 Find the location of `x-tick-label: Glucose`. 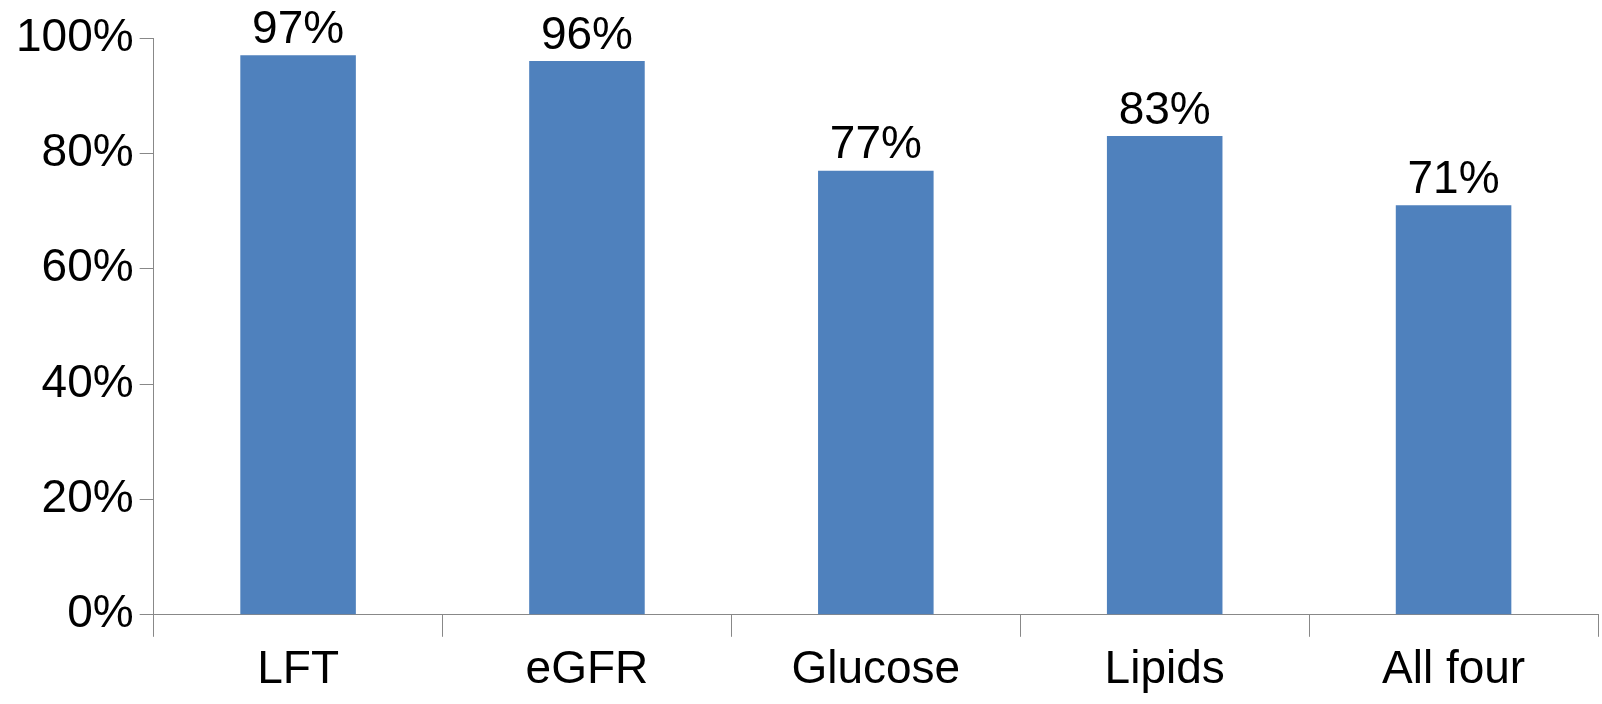

x-tick-label: Glucose is located at coordinates (876, 667).